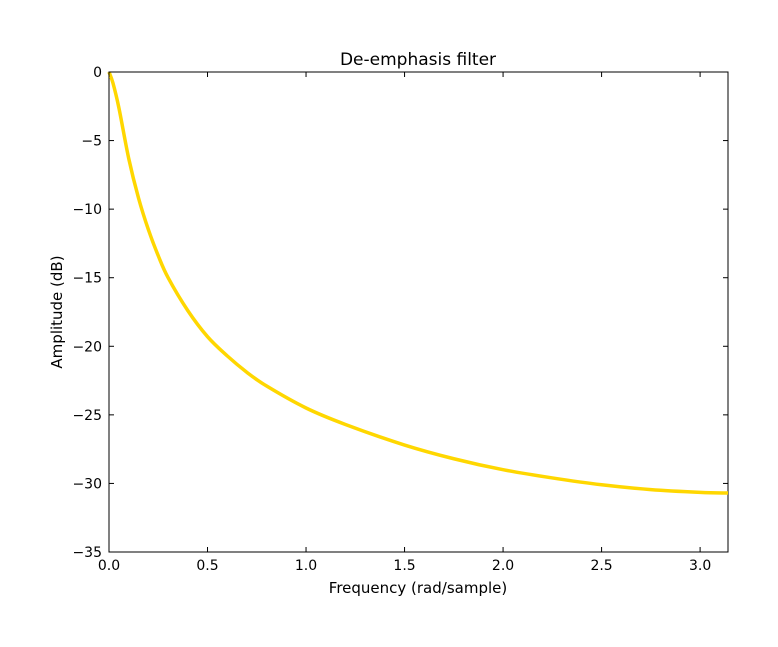  What do you see at coordinates (418, 60) in the screenshot?
I see `chart-title: De-emphasis filter` at bounding box center [418, 60].